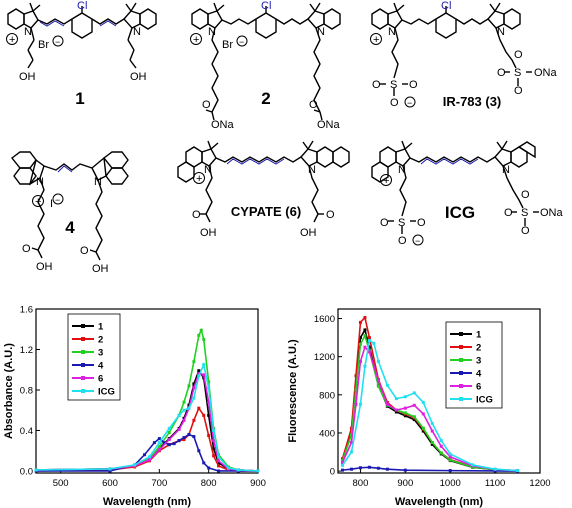 The height and width of the screenshot is (508, 572). Describe the element at coordinates (138, 77) in the screenshot. I see `oh-group: OH` at that location.